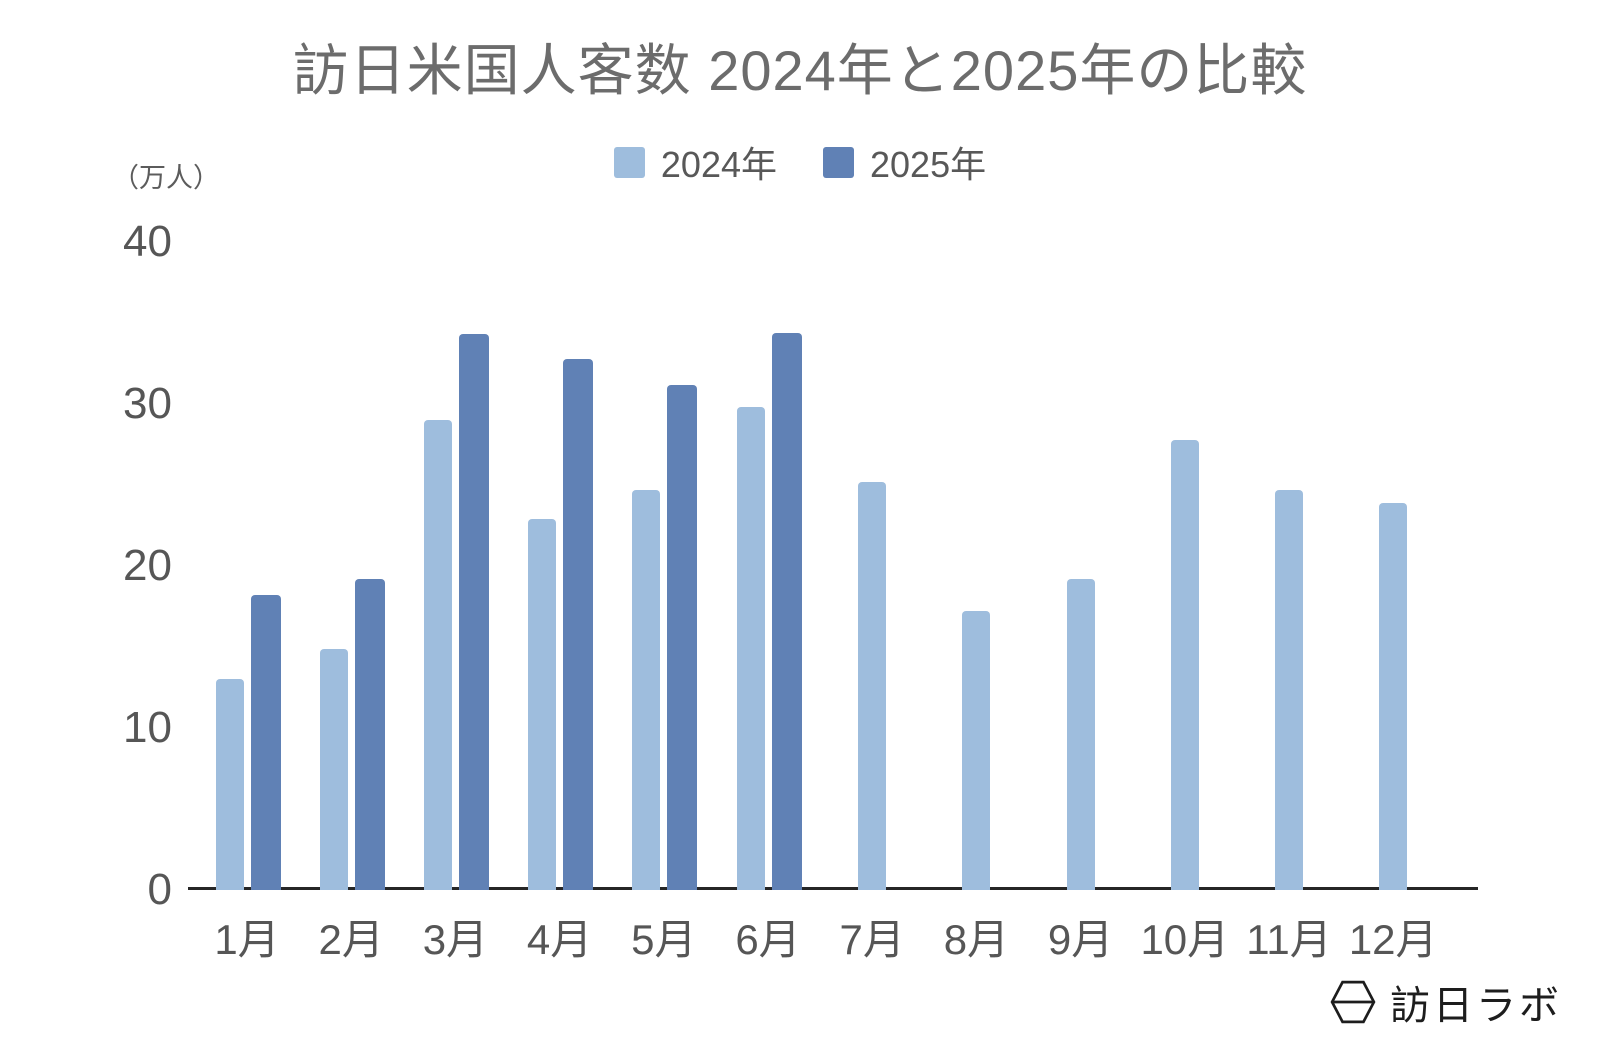  I want to click on x-axis-label-month-3: 3月, so click(455, 939).